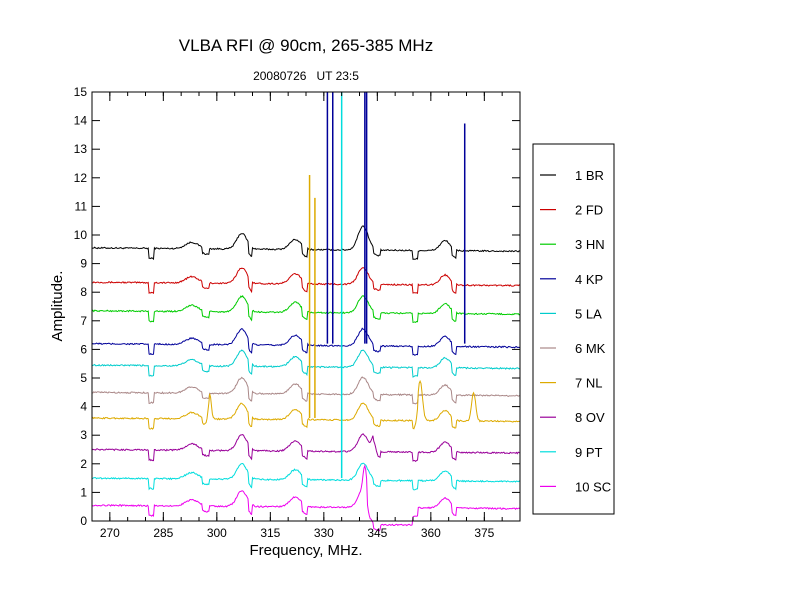 This screenshot has width=792, height=612. What do you see at coordinates (324, 533) in the screenshot?
I see `x-tick-label: 330` at bounding box center [324, 533].